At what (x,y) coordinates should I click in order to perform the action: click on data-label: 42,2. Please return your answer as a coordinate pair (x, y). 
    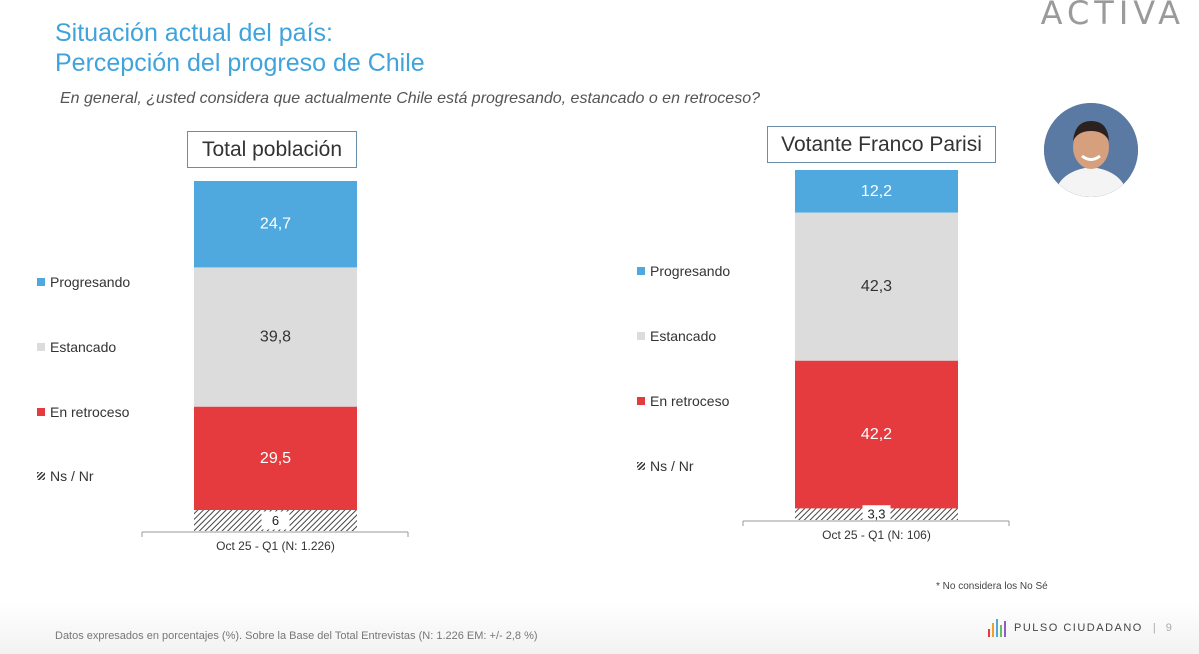
    Looking at the image, I should click on (876, 434).